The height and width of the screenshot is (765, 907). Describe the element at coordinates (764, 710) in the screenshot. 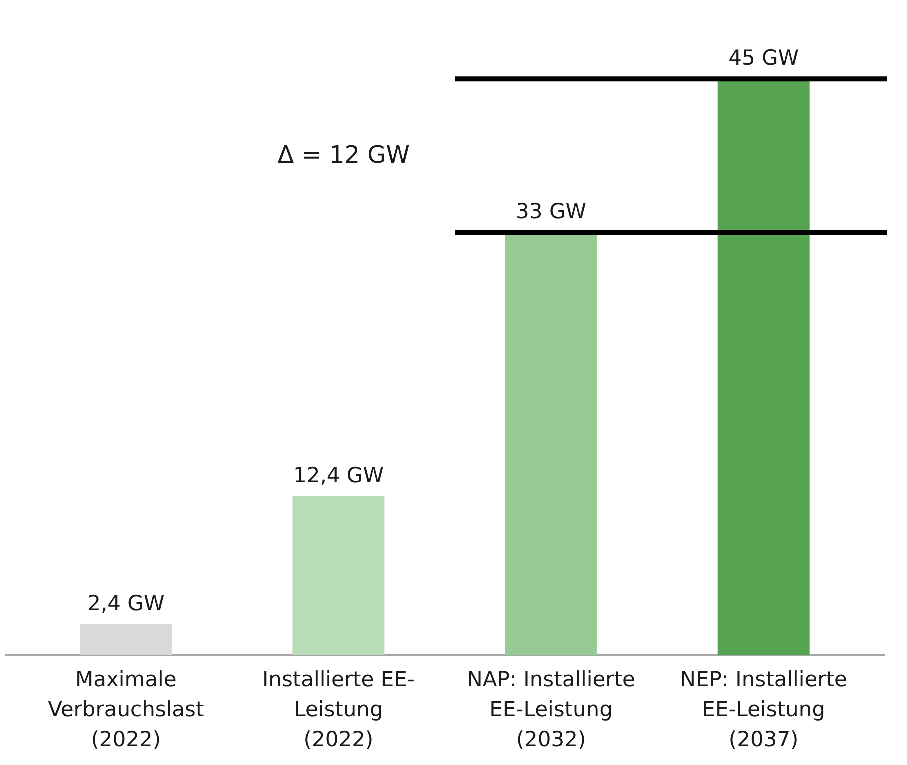

I see `x-tick-label: NEP: Installierte EE-Leistung (2037)` at that location.